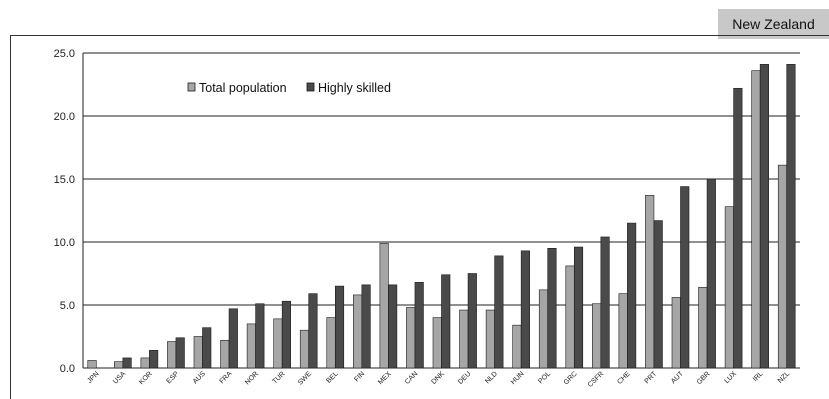 The image size is (829, 399). What do you see at coordinates (252, 378) in the screenshot?
I see `x-tick-label: NOR` at bounding box center [252, 378].